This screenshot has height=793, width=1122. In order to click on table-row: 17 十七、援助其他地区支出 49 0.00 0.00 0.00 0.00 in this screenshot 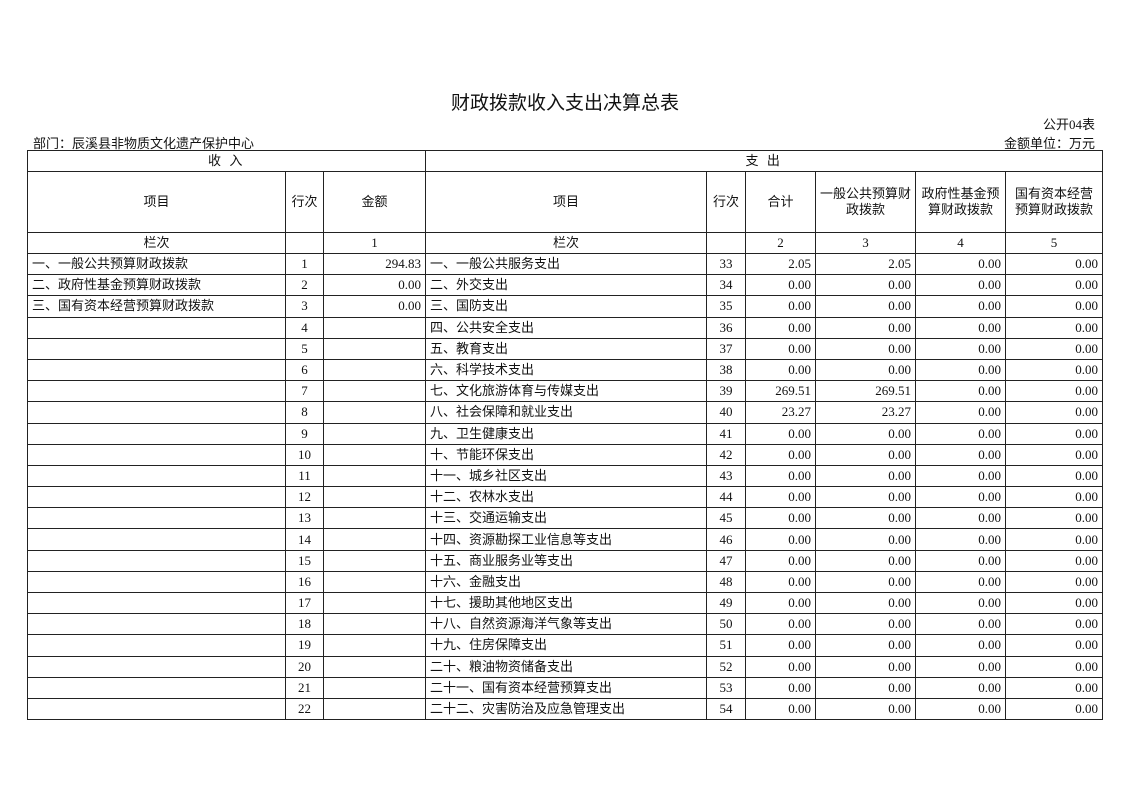, I will do `click(565, 603)`.